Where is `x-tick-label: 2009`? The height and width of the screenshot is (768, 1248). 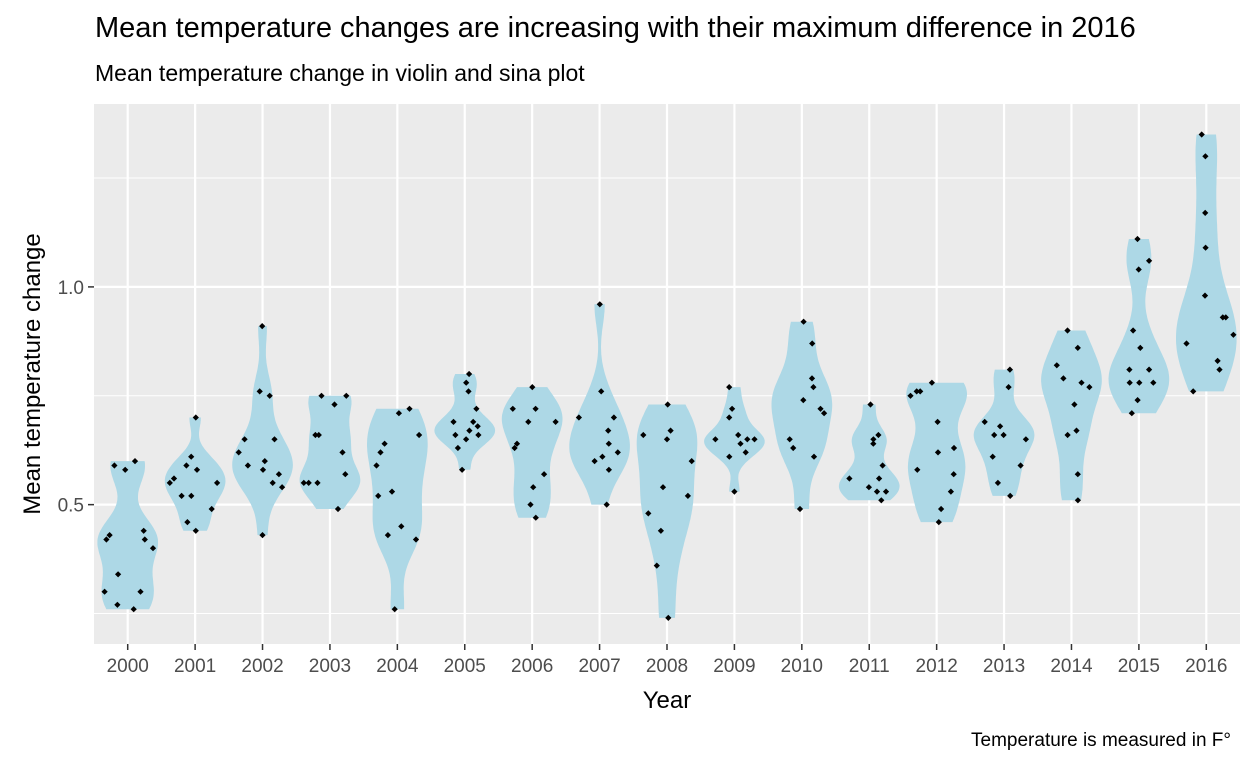
x-tick-label: 2009 is located at coordinates (734, 666).